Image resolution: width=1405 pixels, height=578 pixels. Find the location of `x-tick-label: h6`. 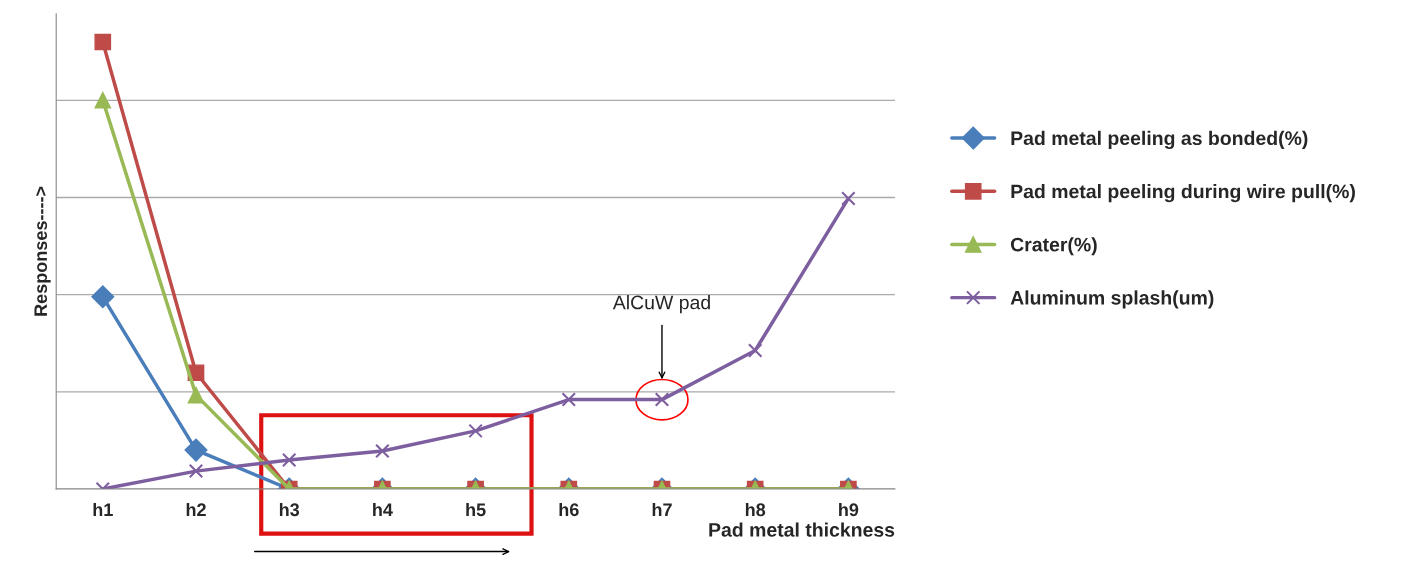

x-tick-label: h6 is located at coordinates (569, 509).